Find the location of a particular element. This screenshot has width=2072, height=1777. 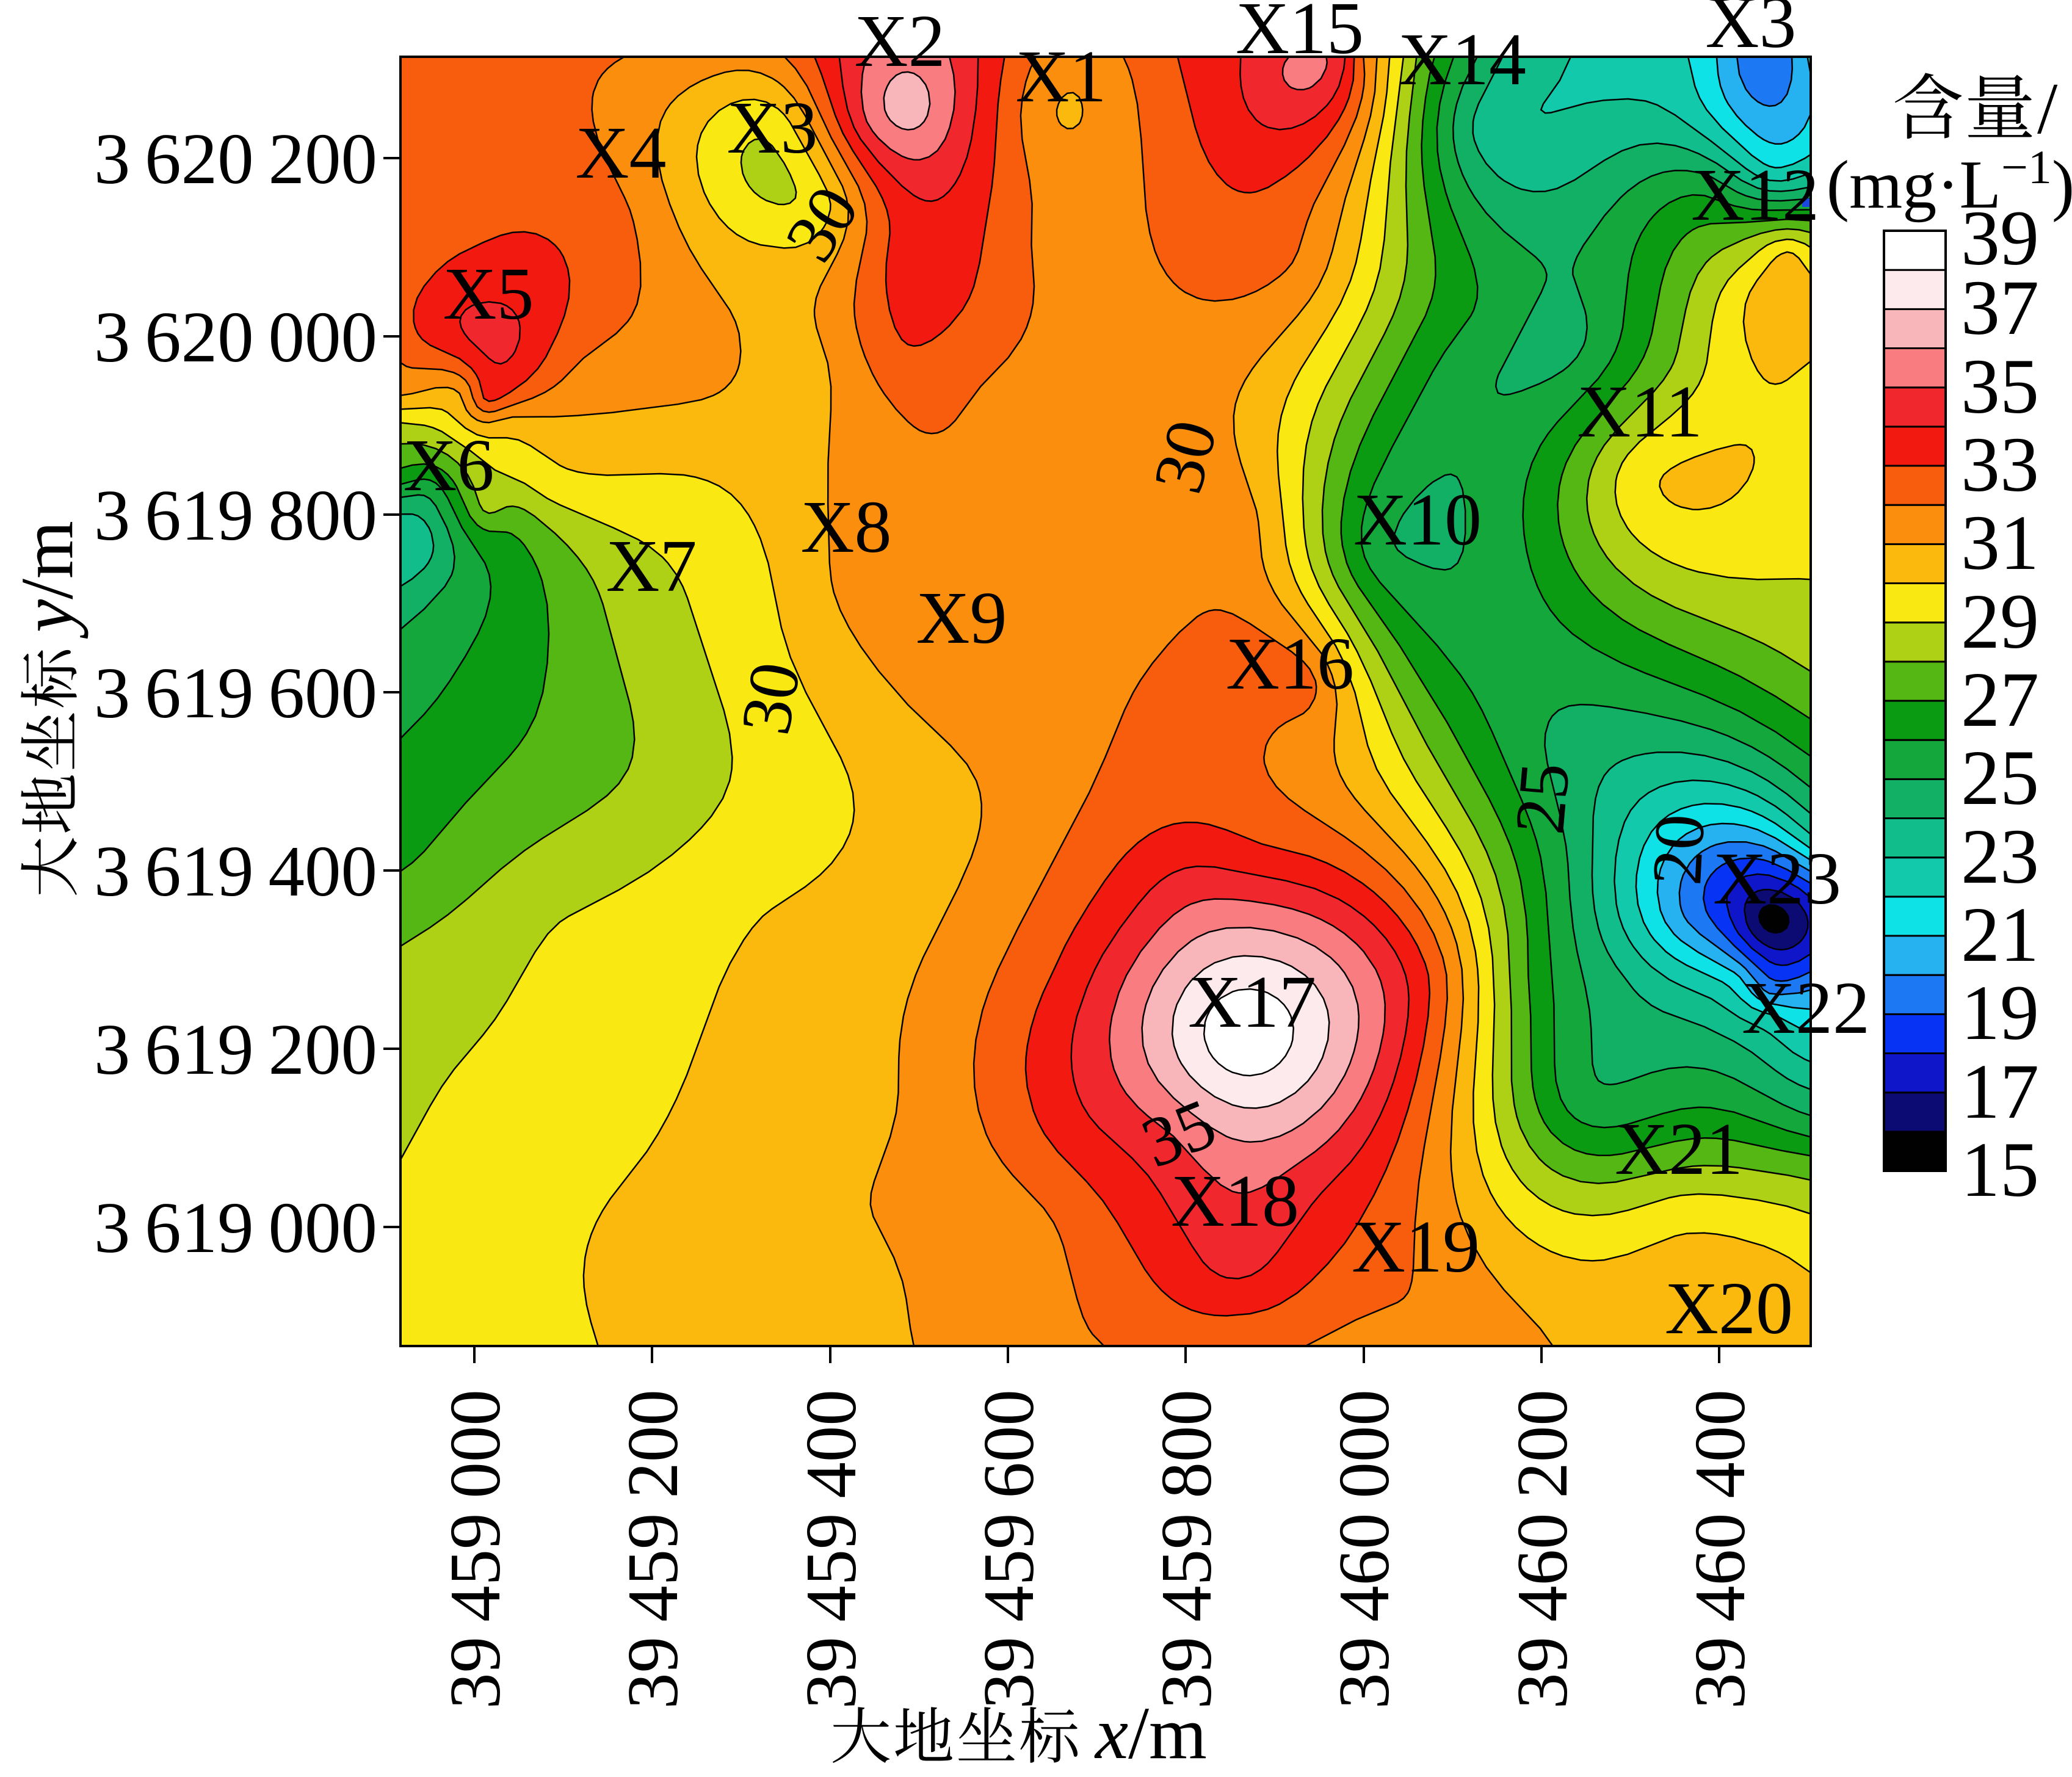

svg-text: 39 459 400 is located at coordinates (831, 1549).